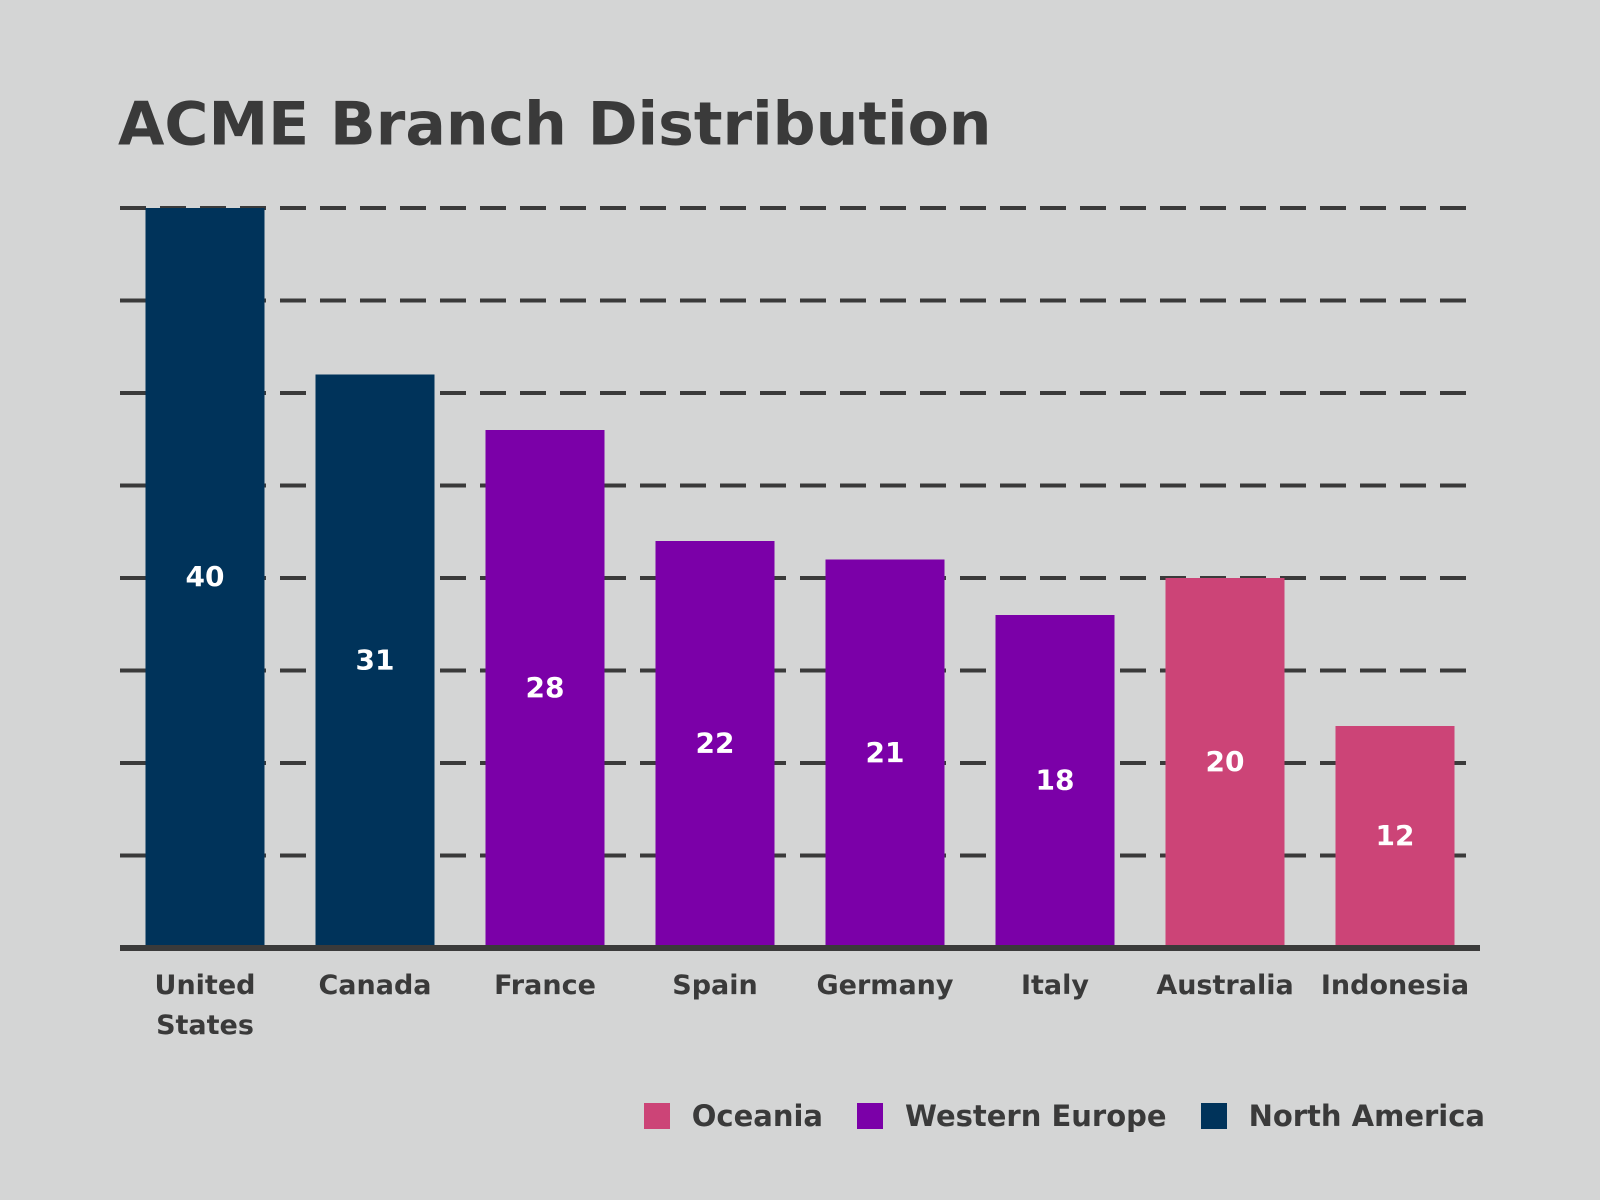  I want to click on legend-item: North America, so click(1342, 1116).